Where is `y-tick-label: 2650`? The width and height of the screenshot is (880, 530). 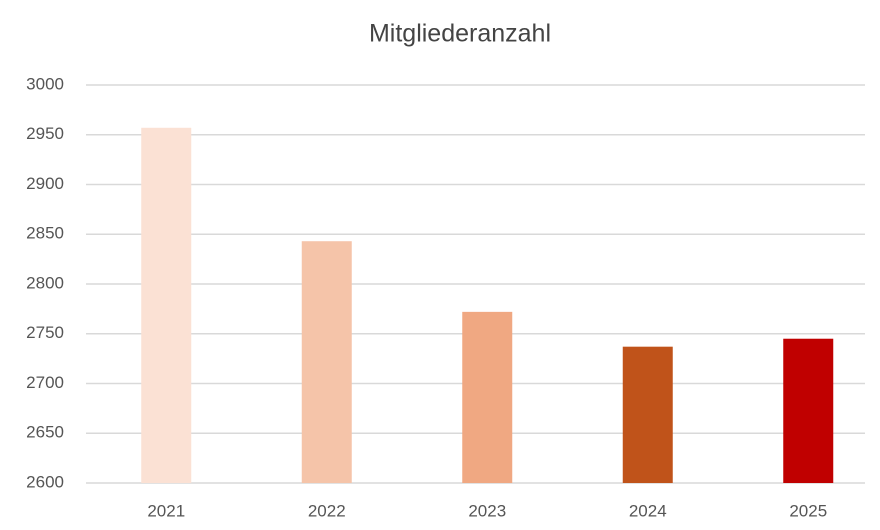
y-tick-label: 2650 is located at coordinates (45, 432).